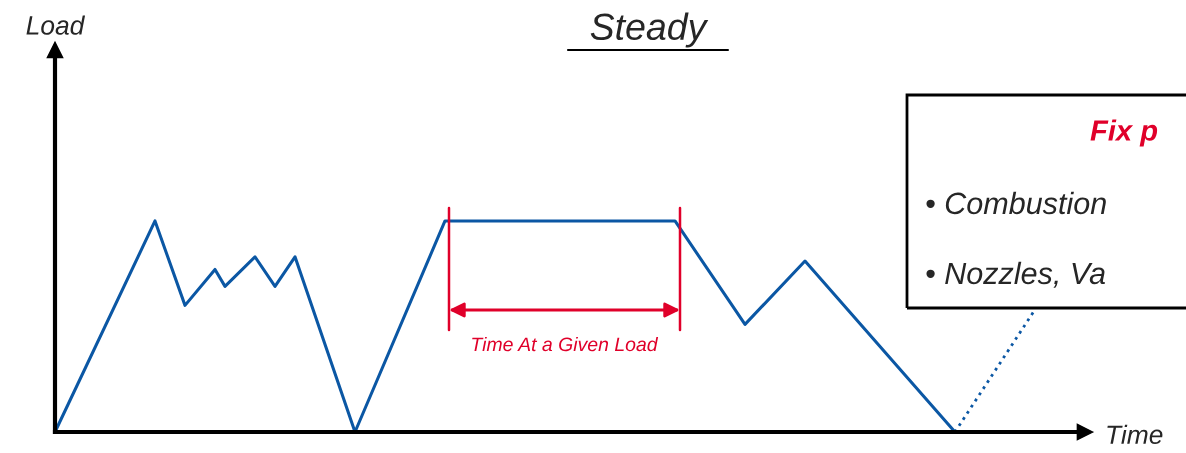 The image size is (1186, 453). Describe the element at coordinates (1135, 434) in the screenshot. I see `x-axis-title: Time` at that location.